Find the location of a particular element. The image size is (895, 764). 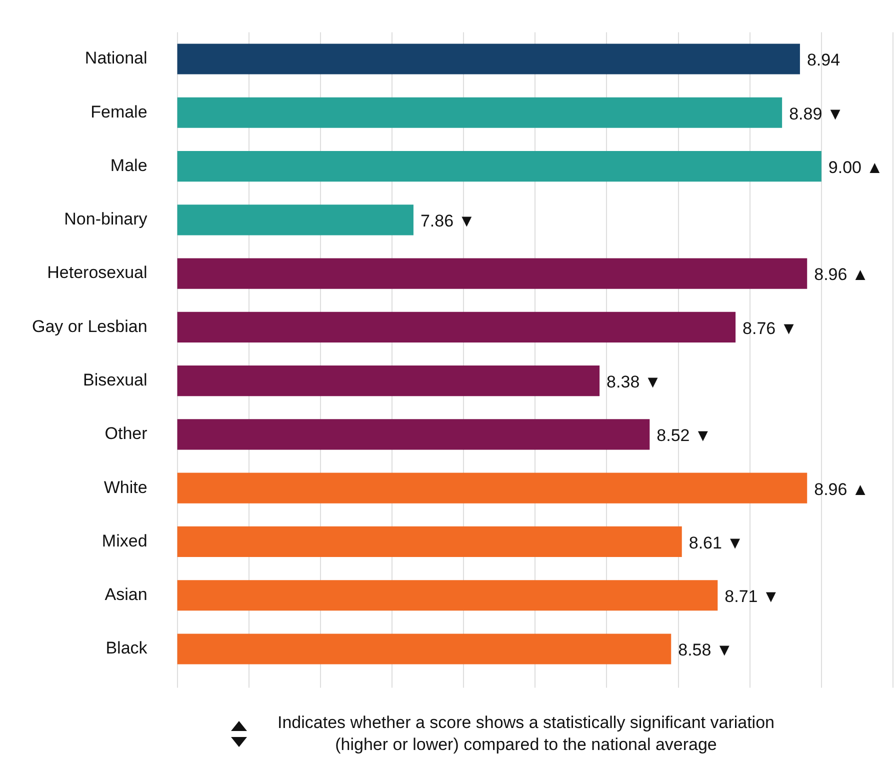

data-label: 9.00 ▲ is located at coordinates (856, 167).